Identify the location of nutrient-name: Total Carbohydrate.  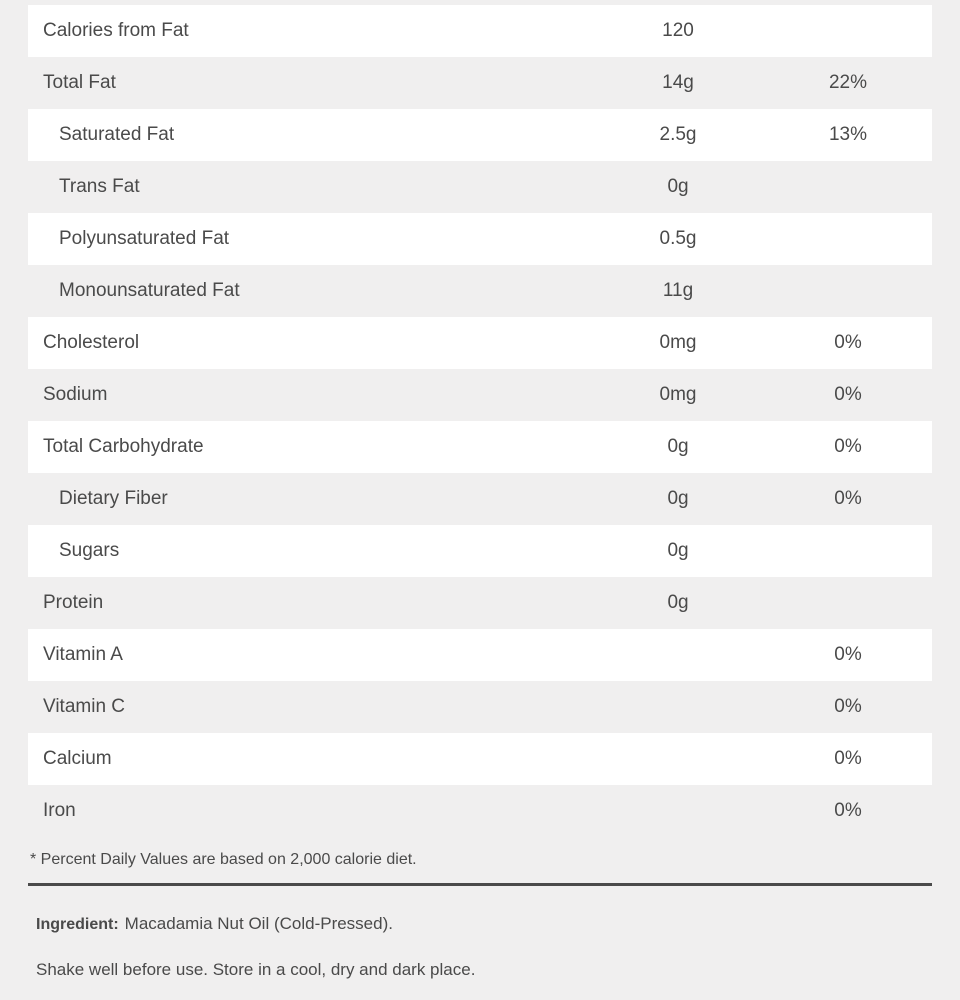
(123, 446).